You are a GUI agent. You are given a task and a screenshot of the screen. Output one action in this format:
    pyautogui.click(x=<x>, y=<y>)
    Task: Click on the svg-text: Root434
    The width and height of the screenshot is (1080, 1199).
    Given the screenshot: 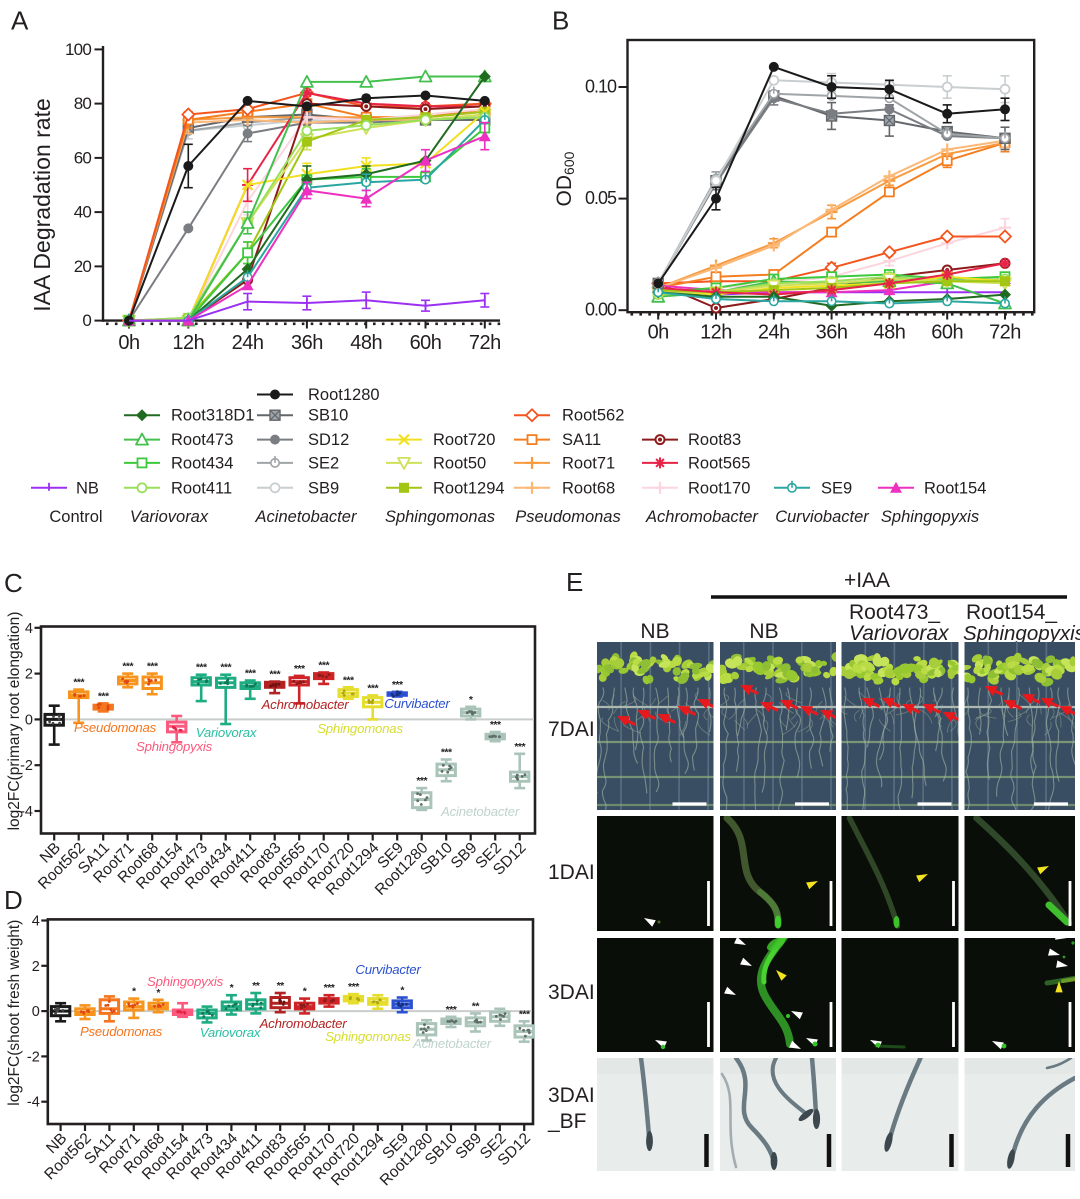 What is the action you would take?
    pyautogui.click(x=202, y=463)
    